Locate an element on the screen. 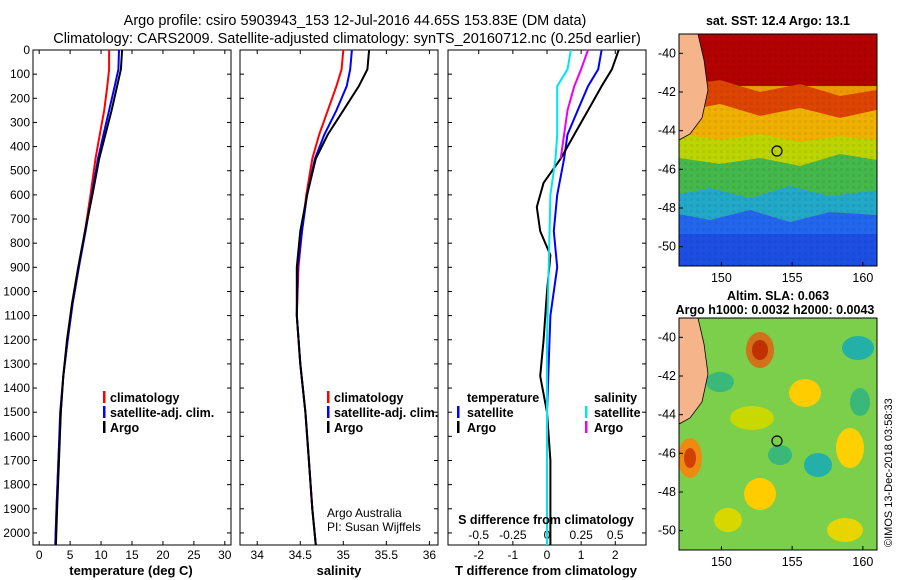 Image resolution: width=900 pixels, height=580 pixels. sst-map-frame is located at coordinates (778, 150).